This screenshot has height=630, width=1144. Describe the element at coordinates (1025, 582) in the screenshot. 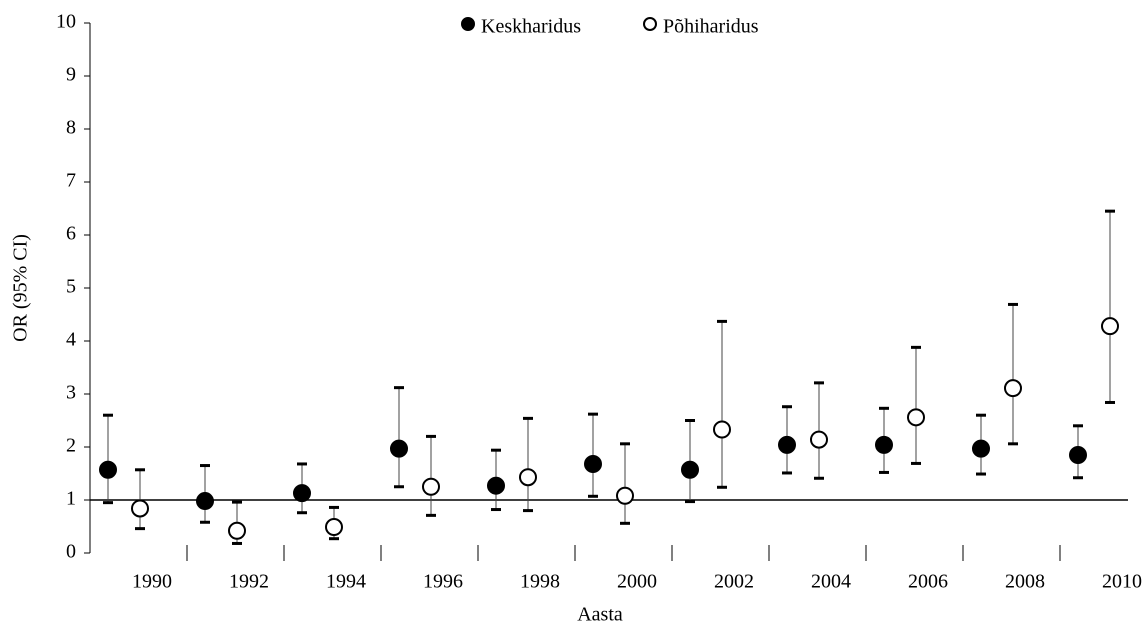

I see `x-tick-label: 2008` at that location.